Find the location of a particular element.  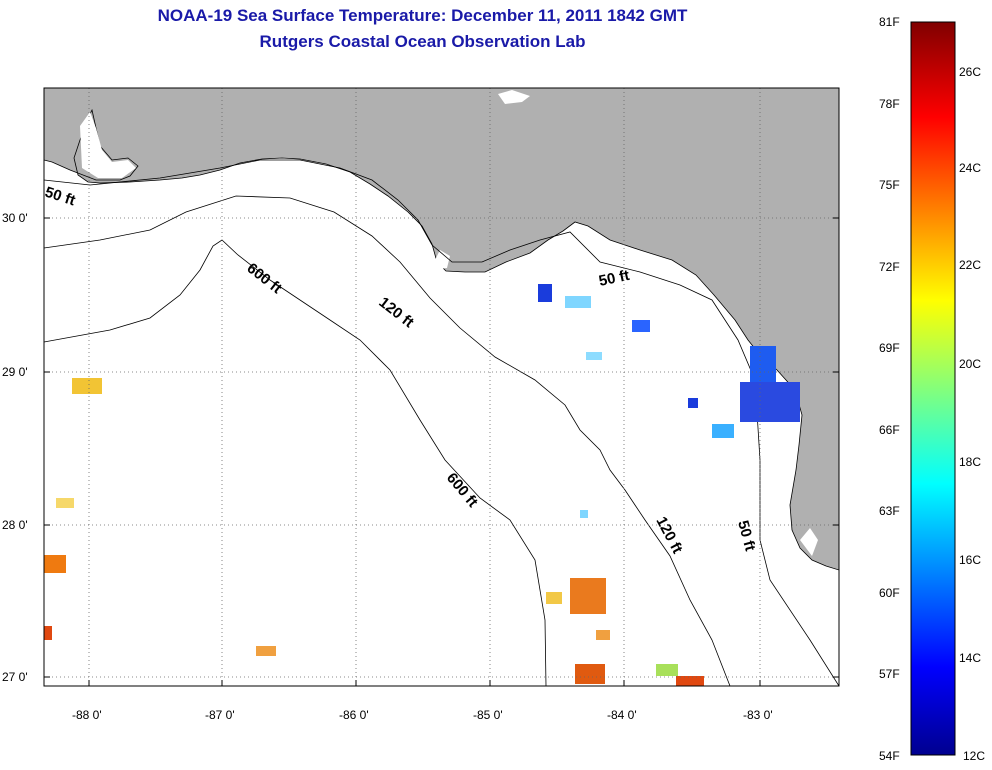

colorbar-c-label: 22C is located at coordinates (970, 265).